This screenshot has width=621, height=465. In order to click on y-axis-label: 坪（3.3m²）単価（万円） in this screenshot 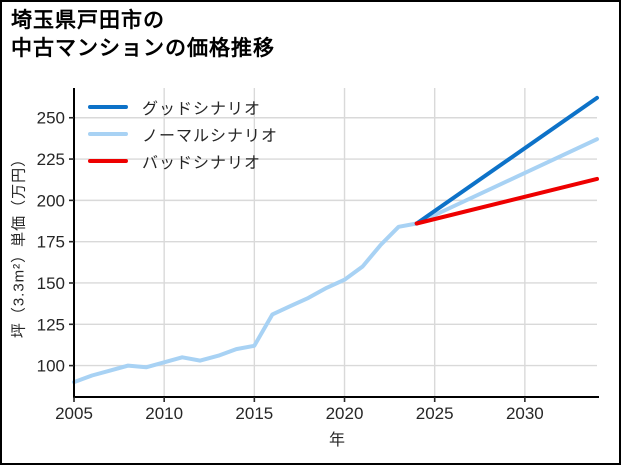, I will do `click(19, 244)`.